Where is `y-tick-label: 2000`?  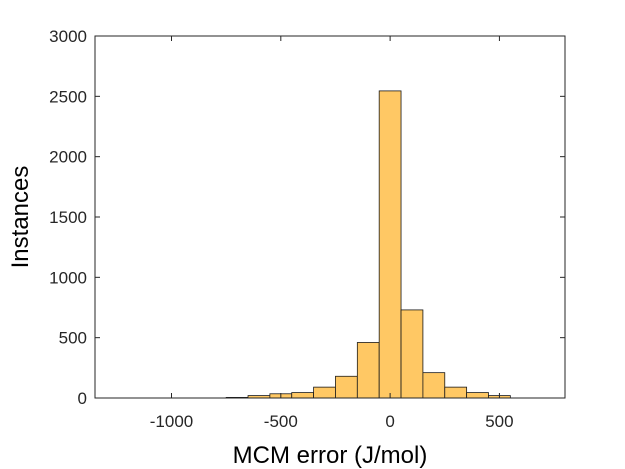
y-tick-label: 2000 is located at coordinates (68, 157).